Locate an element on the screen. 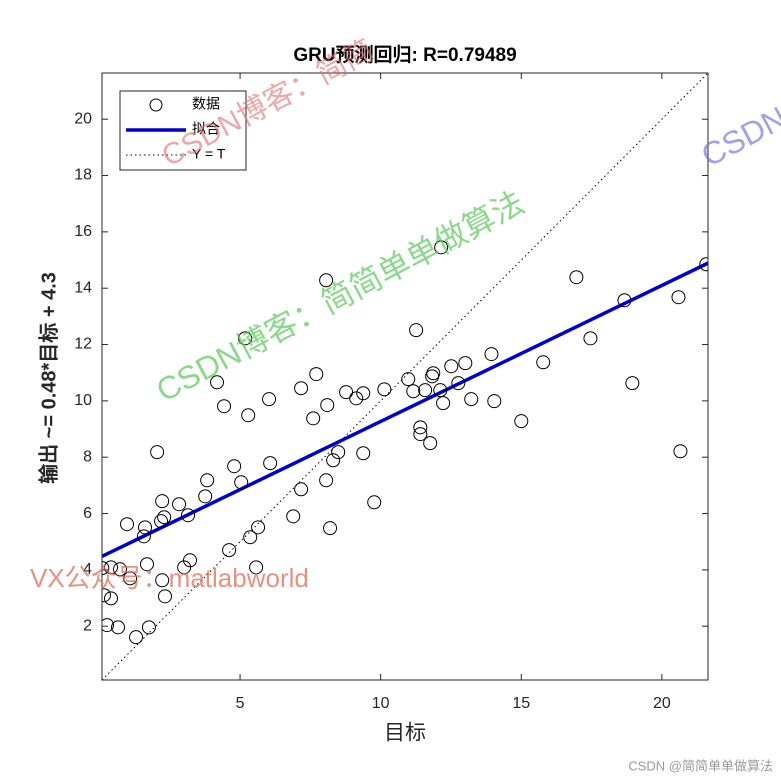 The image size is (781, 781). watermark: VX公众号：matlabworld is located at coordinates (169, 578).